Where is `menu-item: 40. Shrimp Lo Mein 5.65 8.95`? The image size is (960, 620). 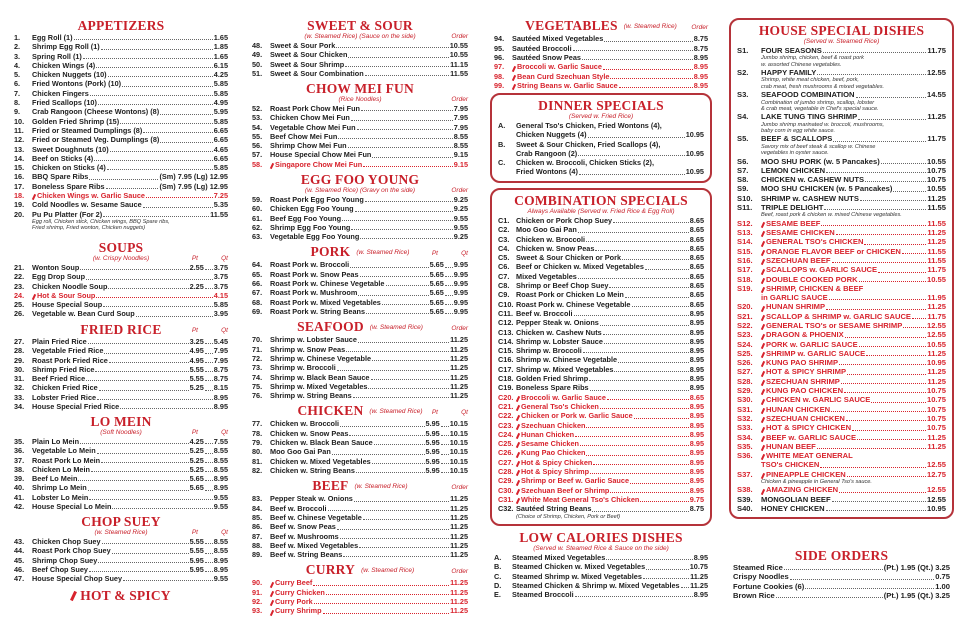
menu-item: 40. Shrimp Lo Mein 5.65 8.95 is located at coordinates (121, 487).